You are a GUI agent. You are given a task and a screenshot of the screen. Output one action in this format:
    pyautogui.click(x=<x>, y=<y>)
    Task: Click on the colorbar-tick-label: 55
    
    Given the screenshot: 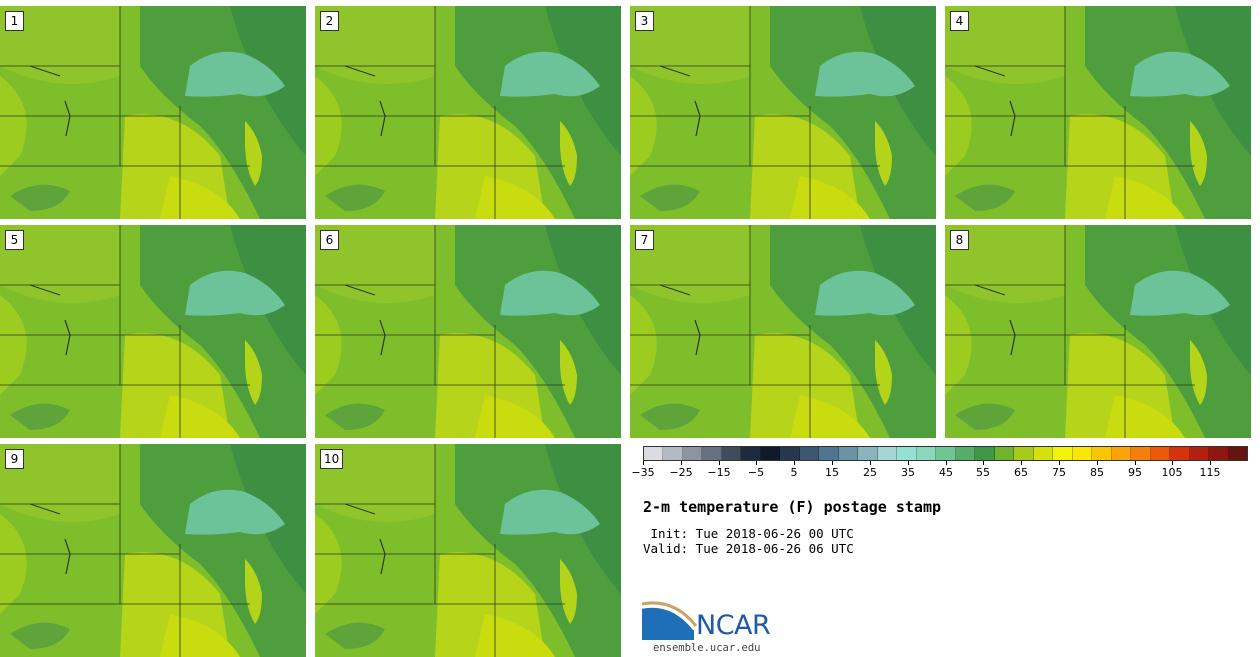 What is the action you would take?
    pyautogui.click(x=983, y=472)
    